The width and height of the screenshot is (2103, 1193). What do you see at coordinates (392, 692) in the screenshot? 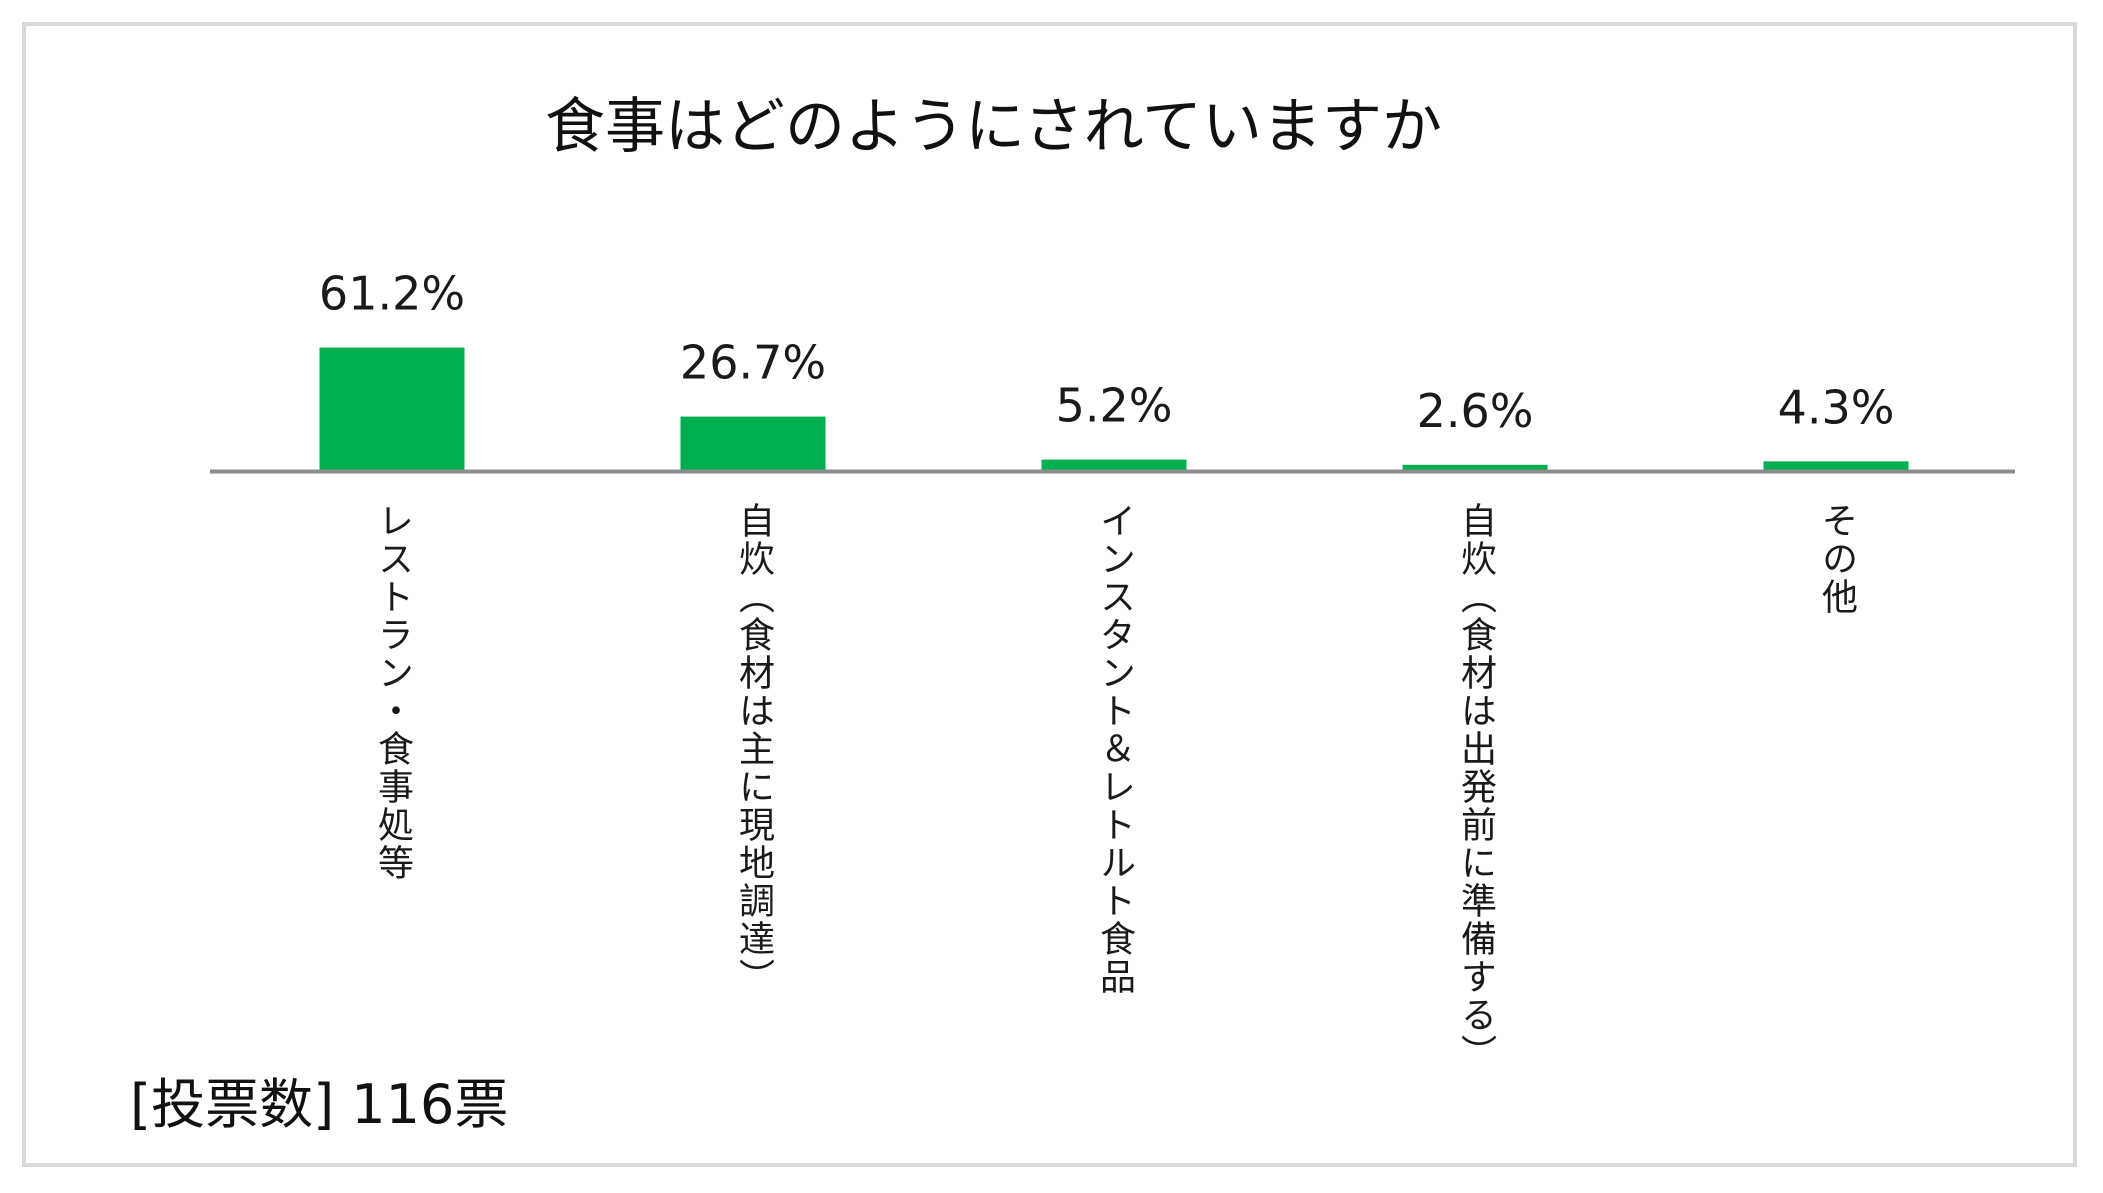
I see `category-label-1: レストラン・食事処等` at bounding box center [392, 692].